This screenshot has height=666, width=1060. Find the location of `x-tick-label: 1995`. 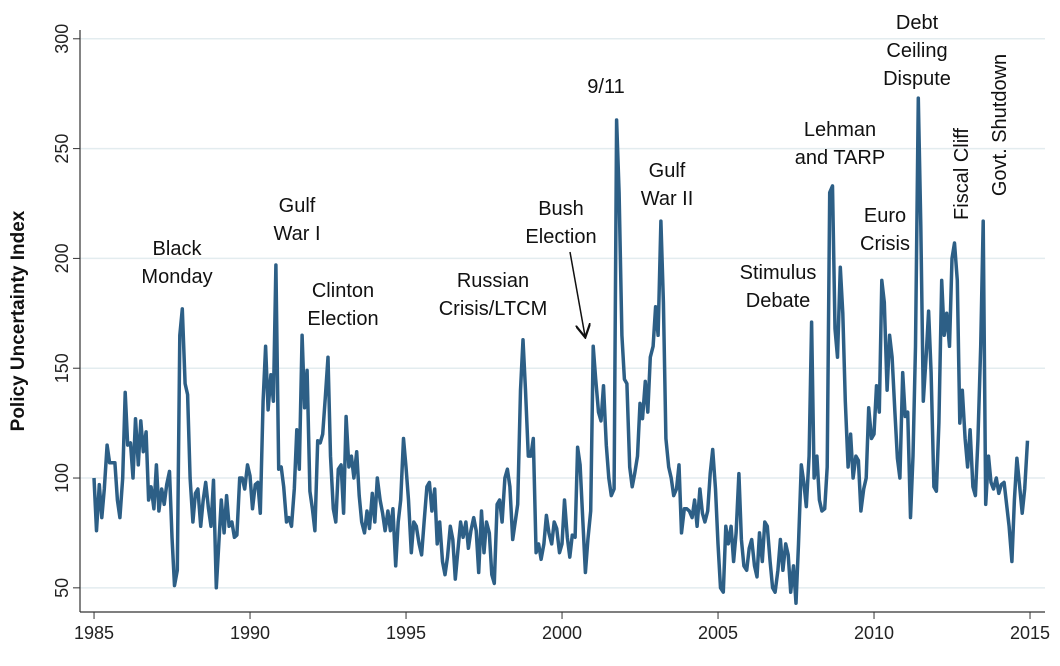

x-tick-label: 1995 is located at coordinates (406, 633).